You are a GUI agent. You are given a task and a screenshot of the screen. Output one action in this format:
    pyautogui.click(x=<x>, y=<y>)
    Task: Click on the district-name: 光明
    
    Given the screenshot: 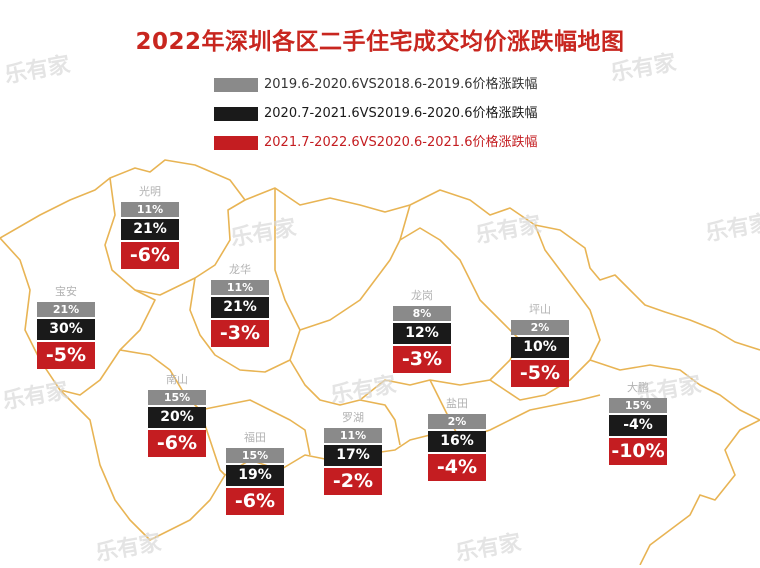 What is the action you would take?
    pyautogui.click(x=150, y=191)
    